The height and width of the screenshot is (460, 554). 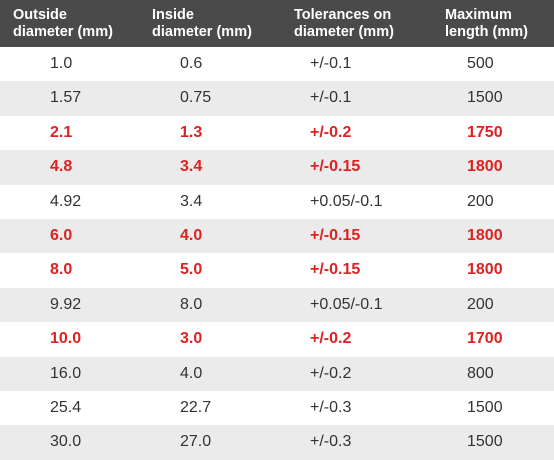 I want to click on cell-inside-diameter: 1.3, so click(x=191, y=132).